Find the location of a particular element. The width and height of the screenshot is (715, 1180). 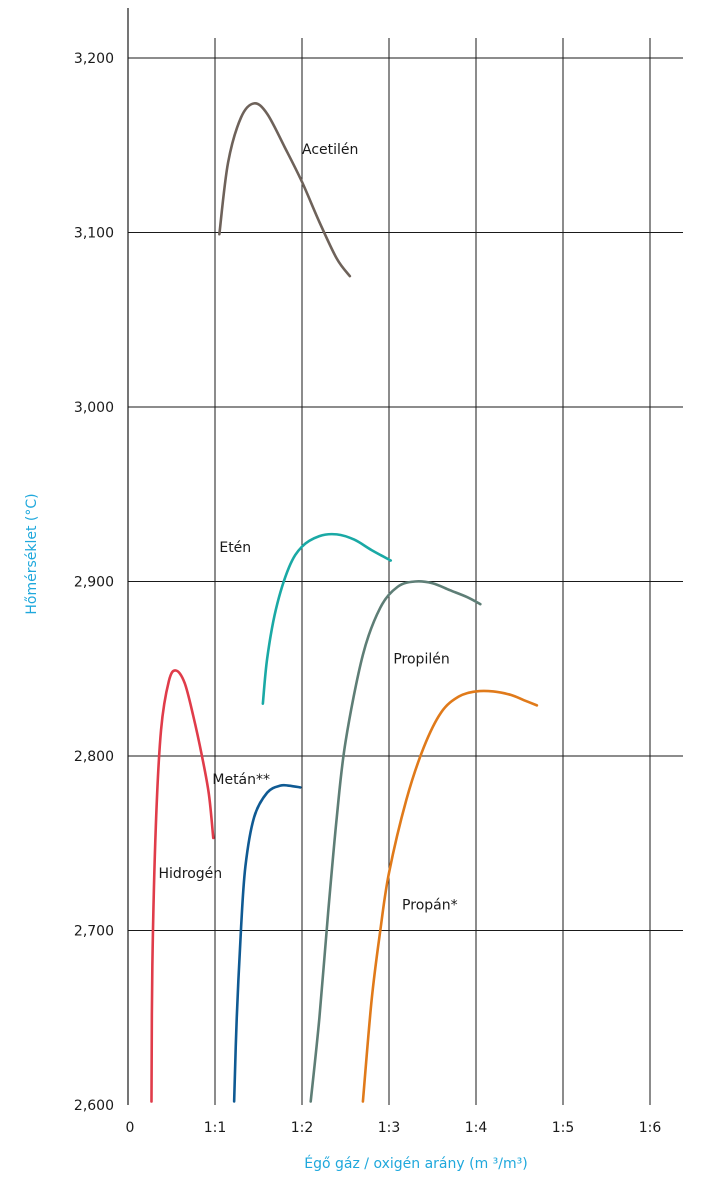

series-line-hidrogen is located at coordinates (182, 886).